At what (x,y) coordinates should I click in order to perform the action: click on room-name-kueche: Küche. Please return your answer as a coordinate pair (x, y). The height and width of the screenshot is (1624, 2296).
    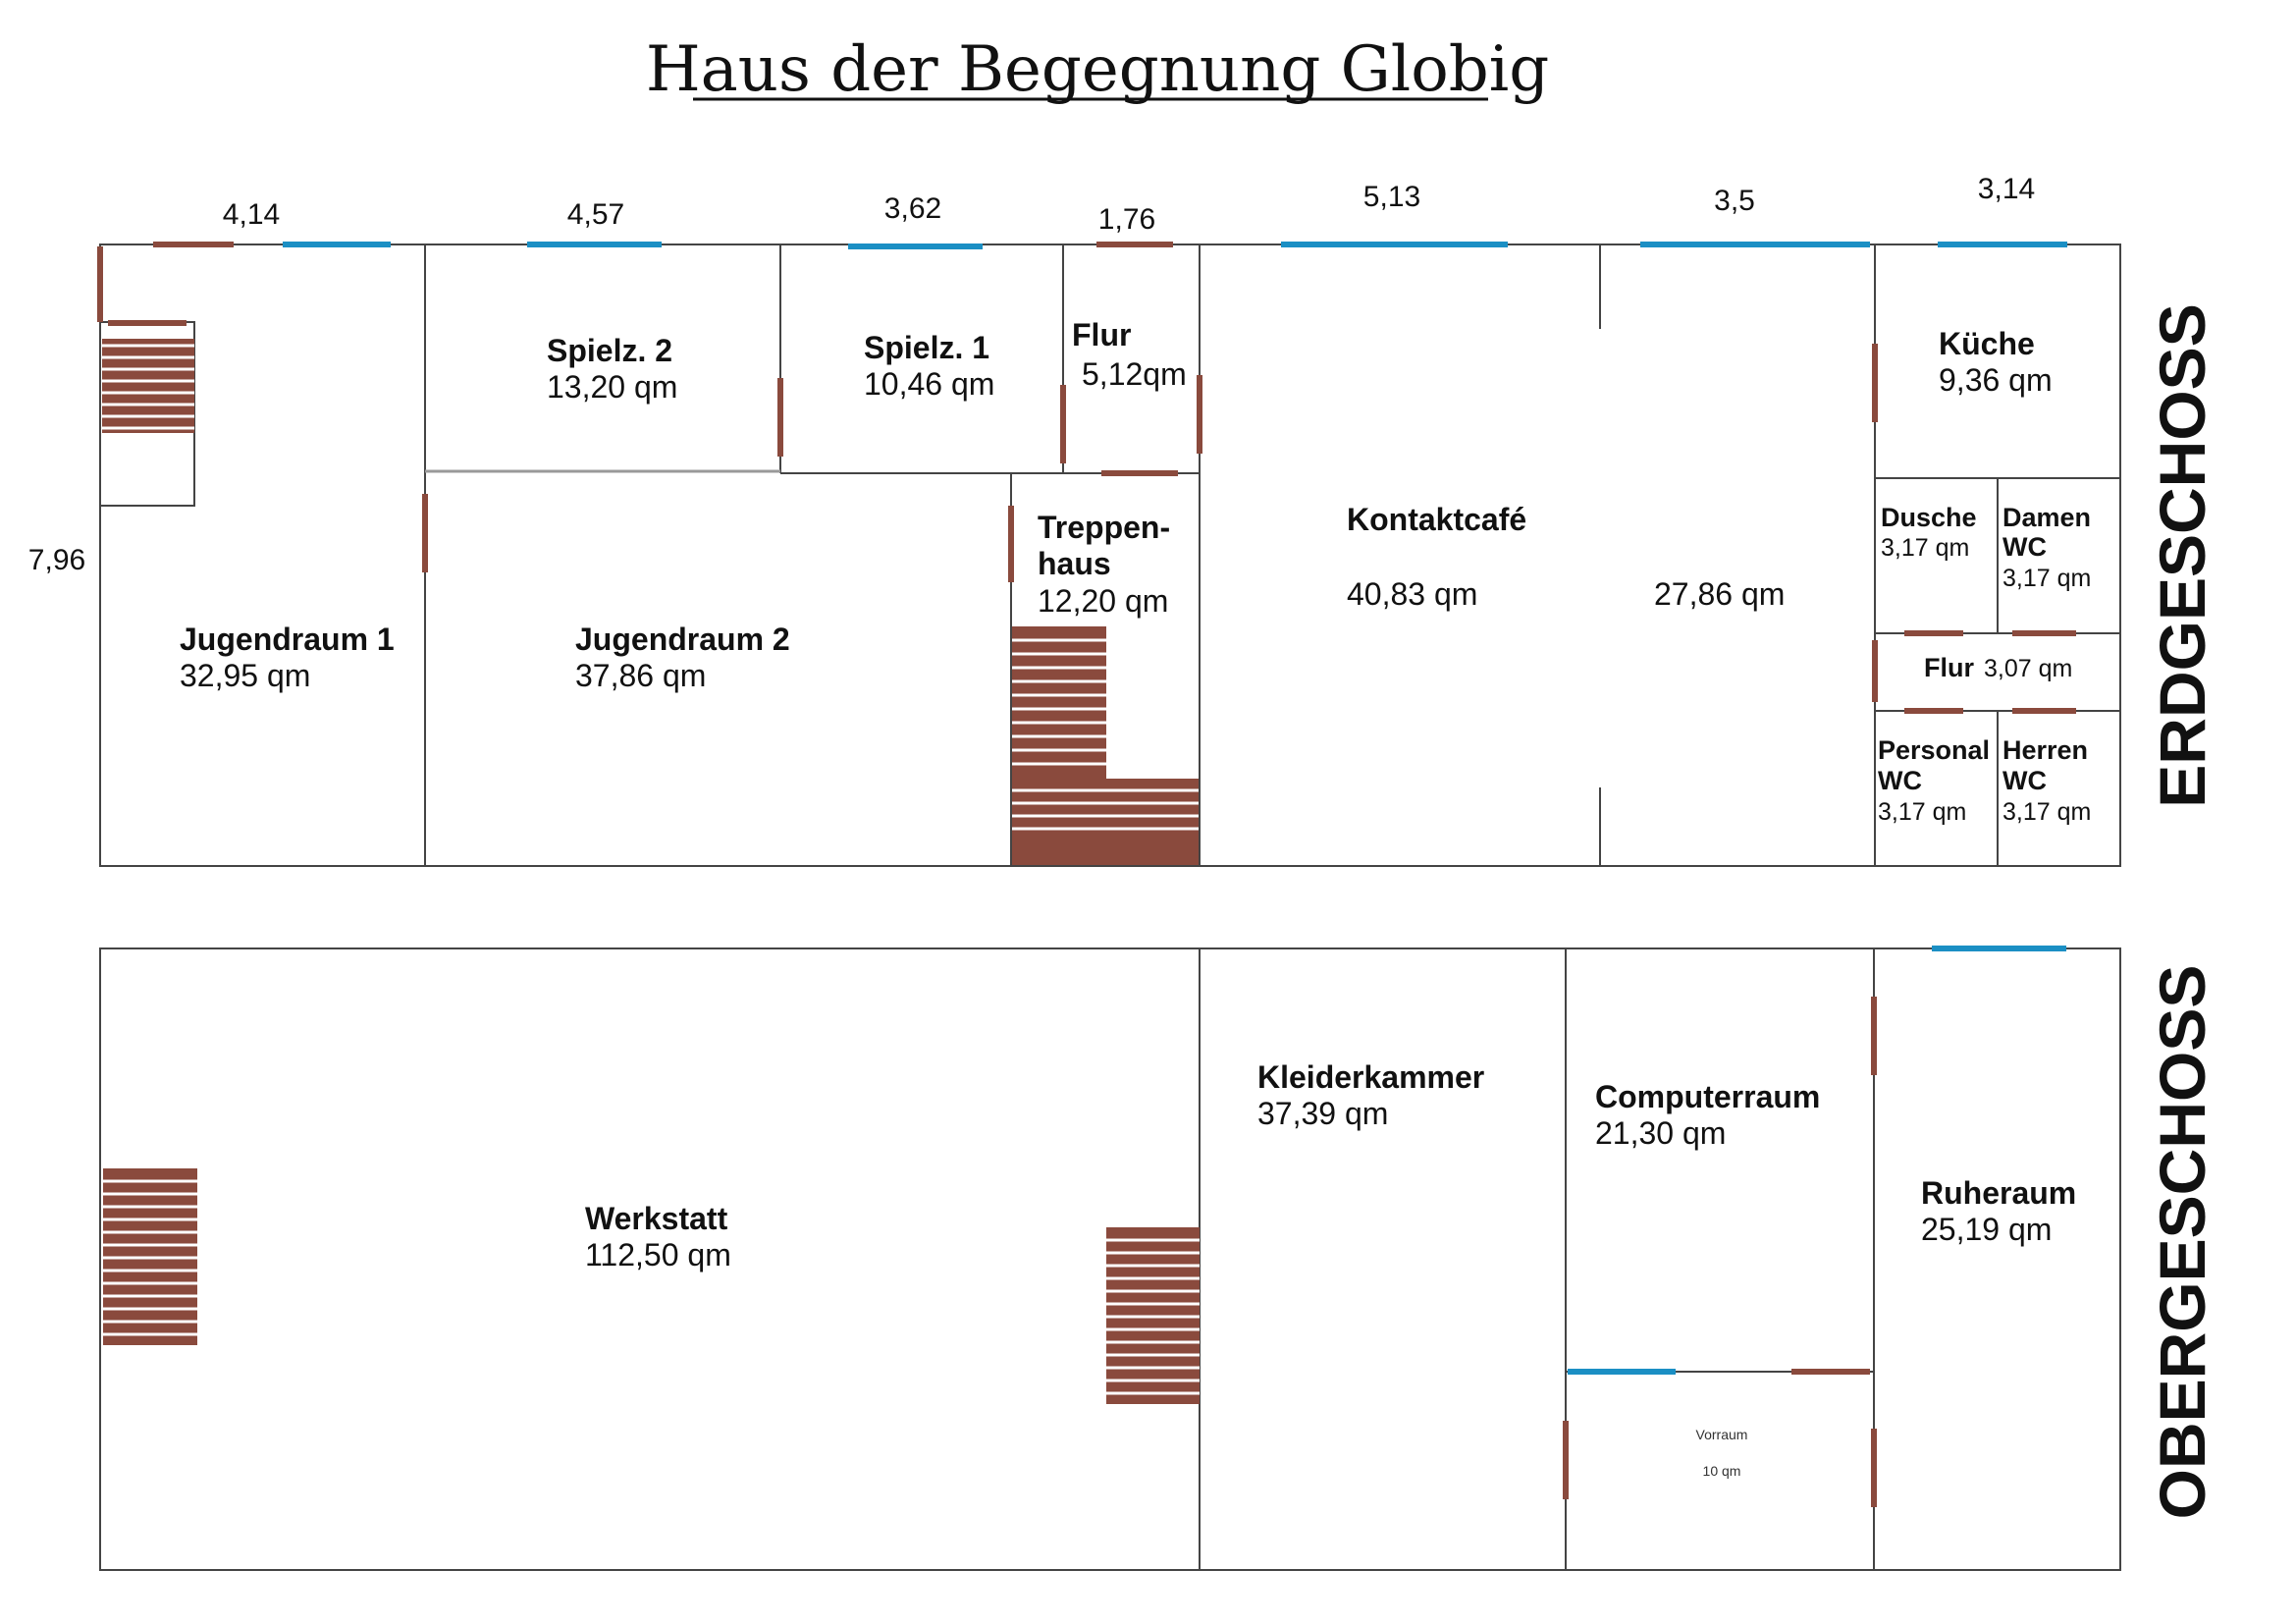
    Looking at the image, I should click on (1987, 343).